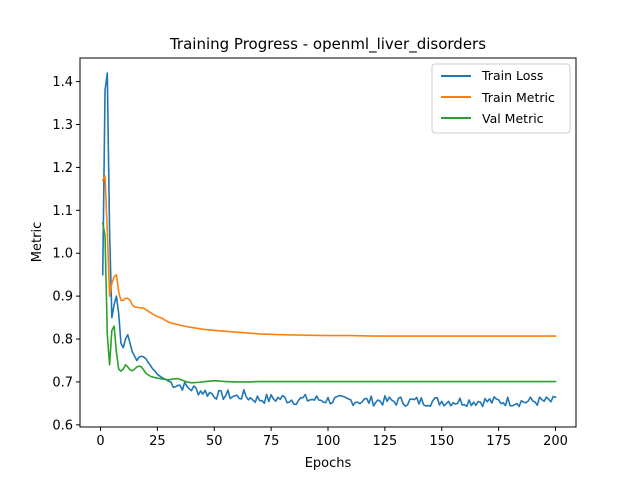 This screenshot has height=484, width=640. I want to click on y-tick-label: 0.8, so click(62, 340).